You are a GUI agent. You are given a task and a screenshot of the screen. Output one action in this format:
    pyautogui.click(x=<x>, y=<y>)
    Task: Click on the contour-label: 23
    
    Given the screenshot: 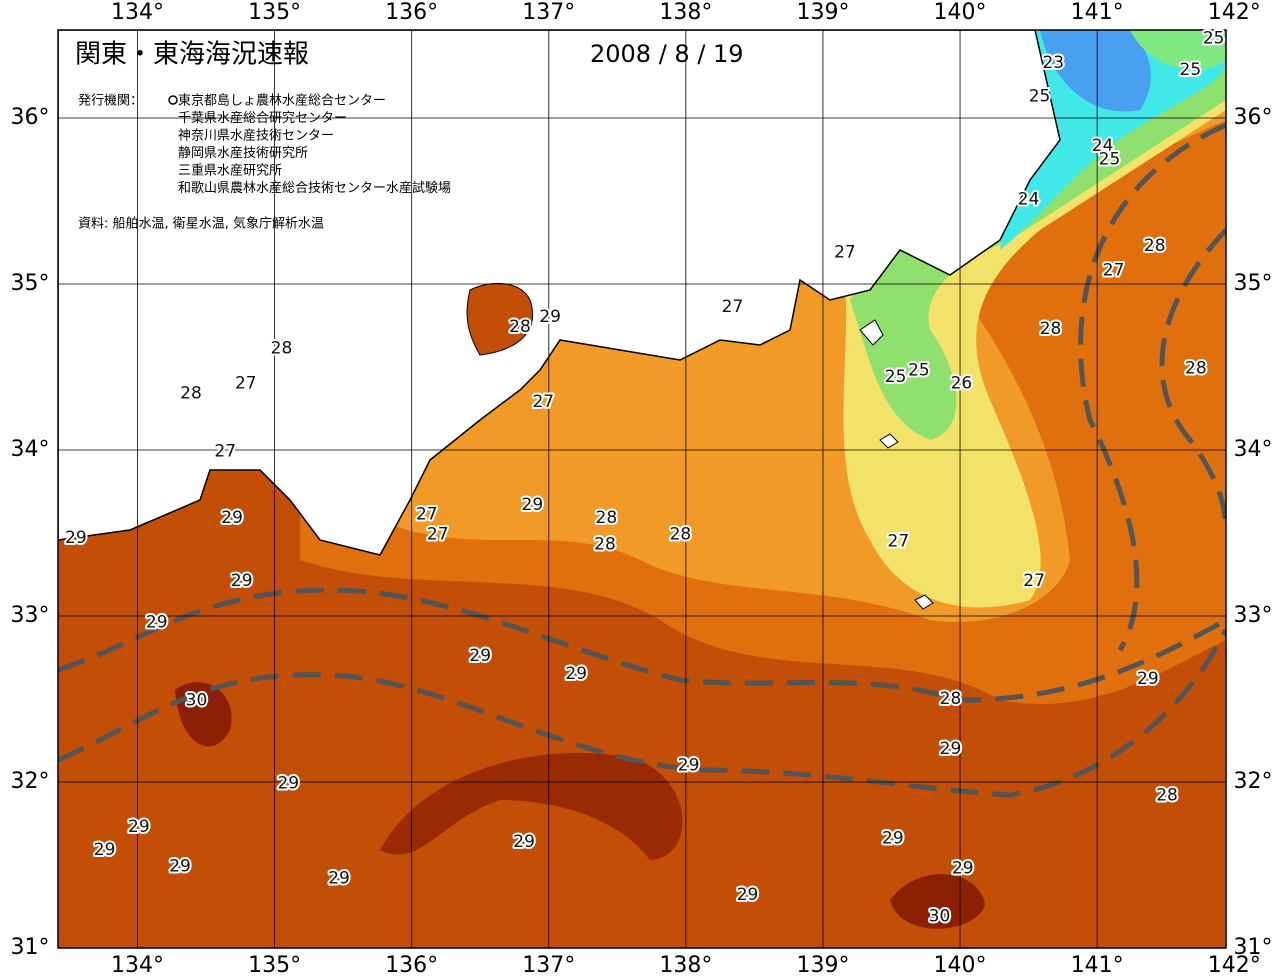 What is the action you would take?
    pyautogui.click(x=1053, y=63)
    